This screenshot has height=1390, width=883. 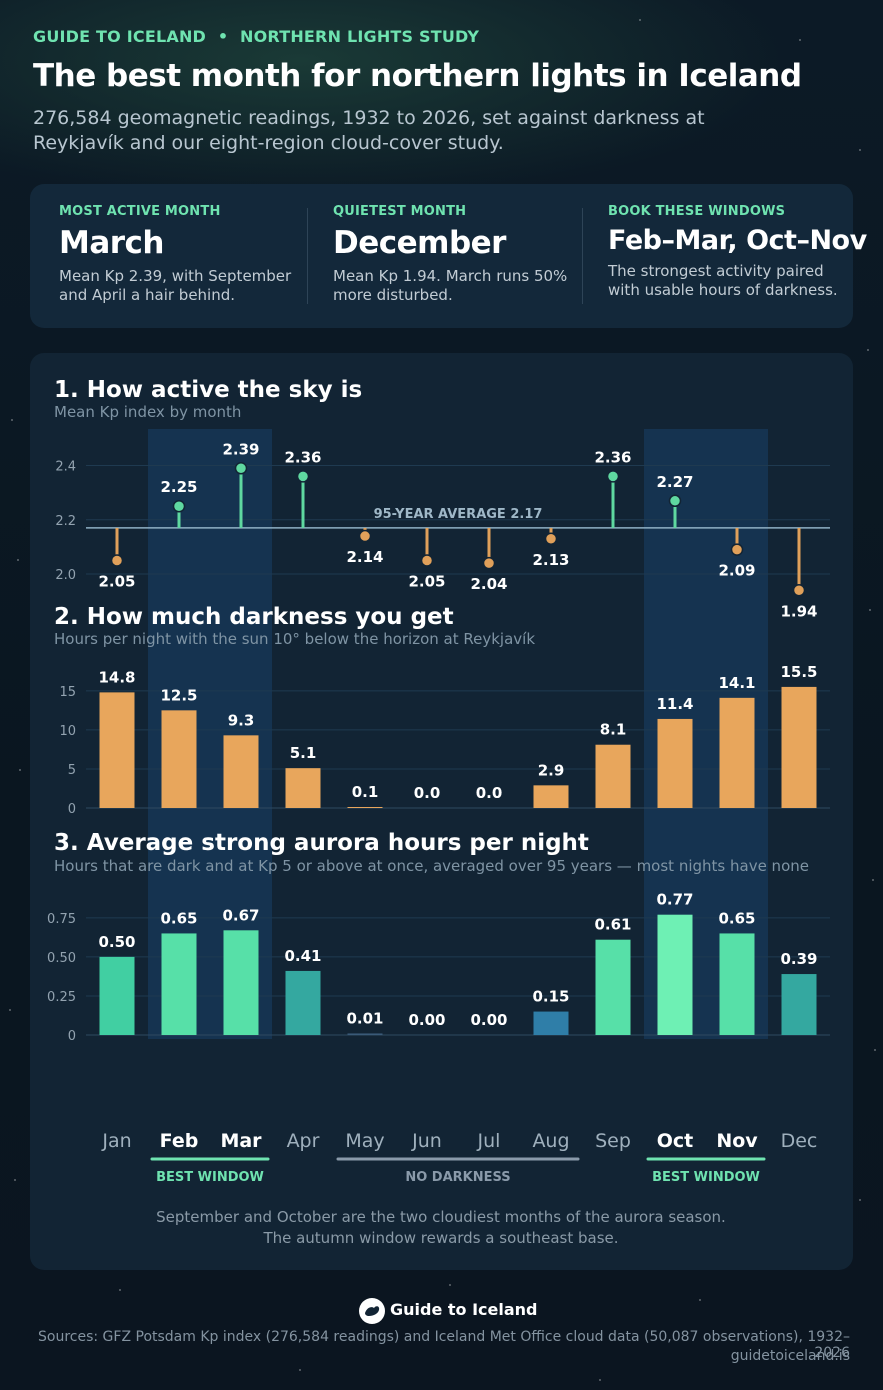 I want to click on y-tick-label: 15, so click(x=67, y=692).